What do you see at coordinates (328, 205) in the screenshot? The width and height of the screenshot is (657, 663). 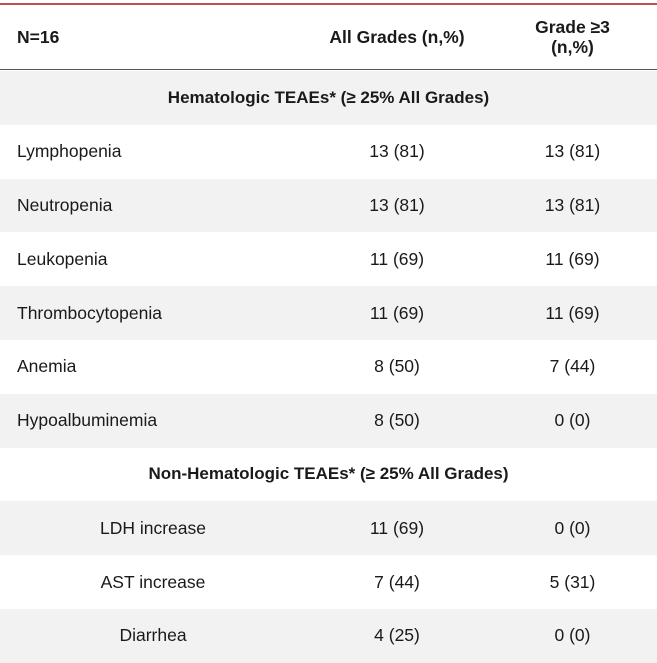 I see `data-row: Neutropenia 13 (81) 13 (81)` at bounding box center [328, 205].